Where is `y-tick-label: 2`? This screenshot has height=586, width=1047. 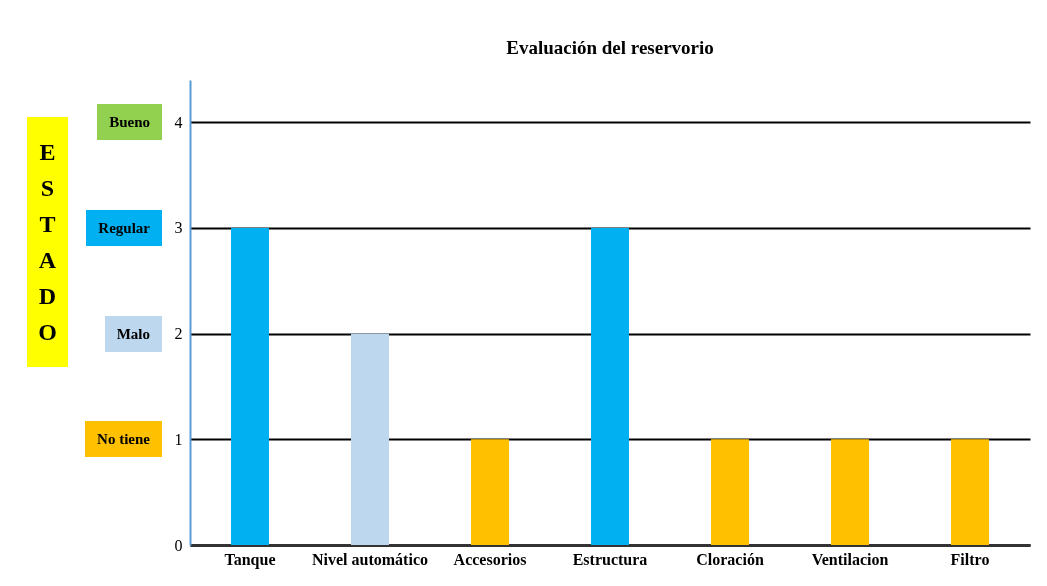
y-tick-label: 2 is located at coordinates (178, 334).